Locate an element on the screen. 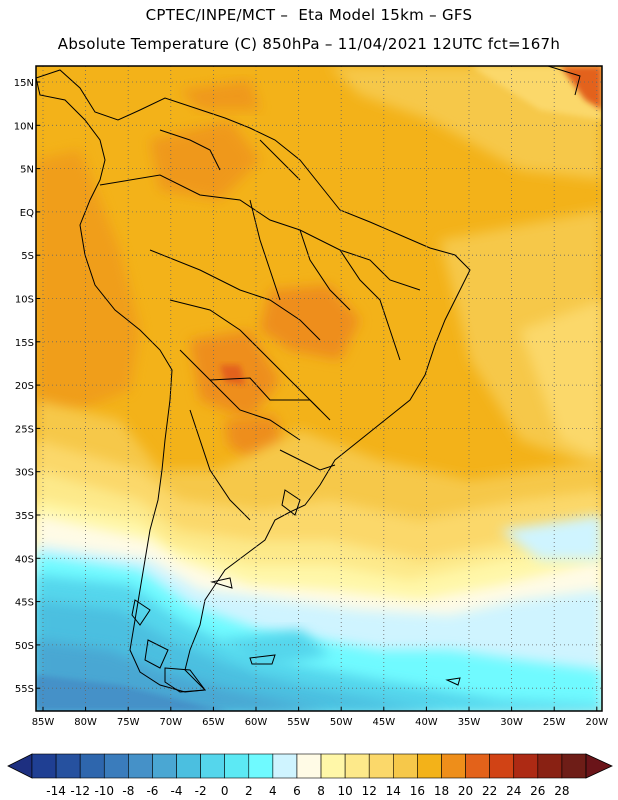  colorbar-label: 6 is located at coordinates (297, 791).